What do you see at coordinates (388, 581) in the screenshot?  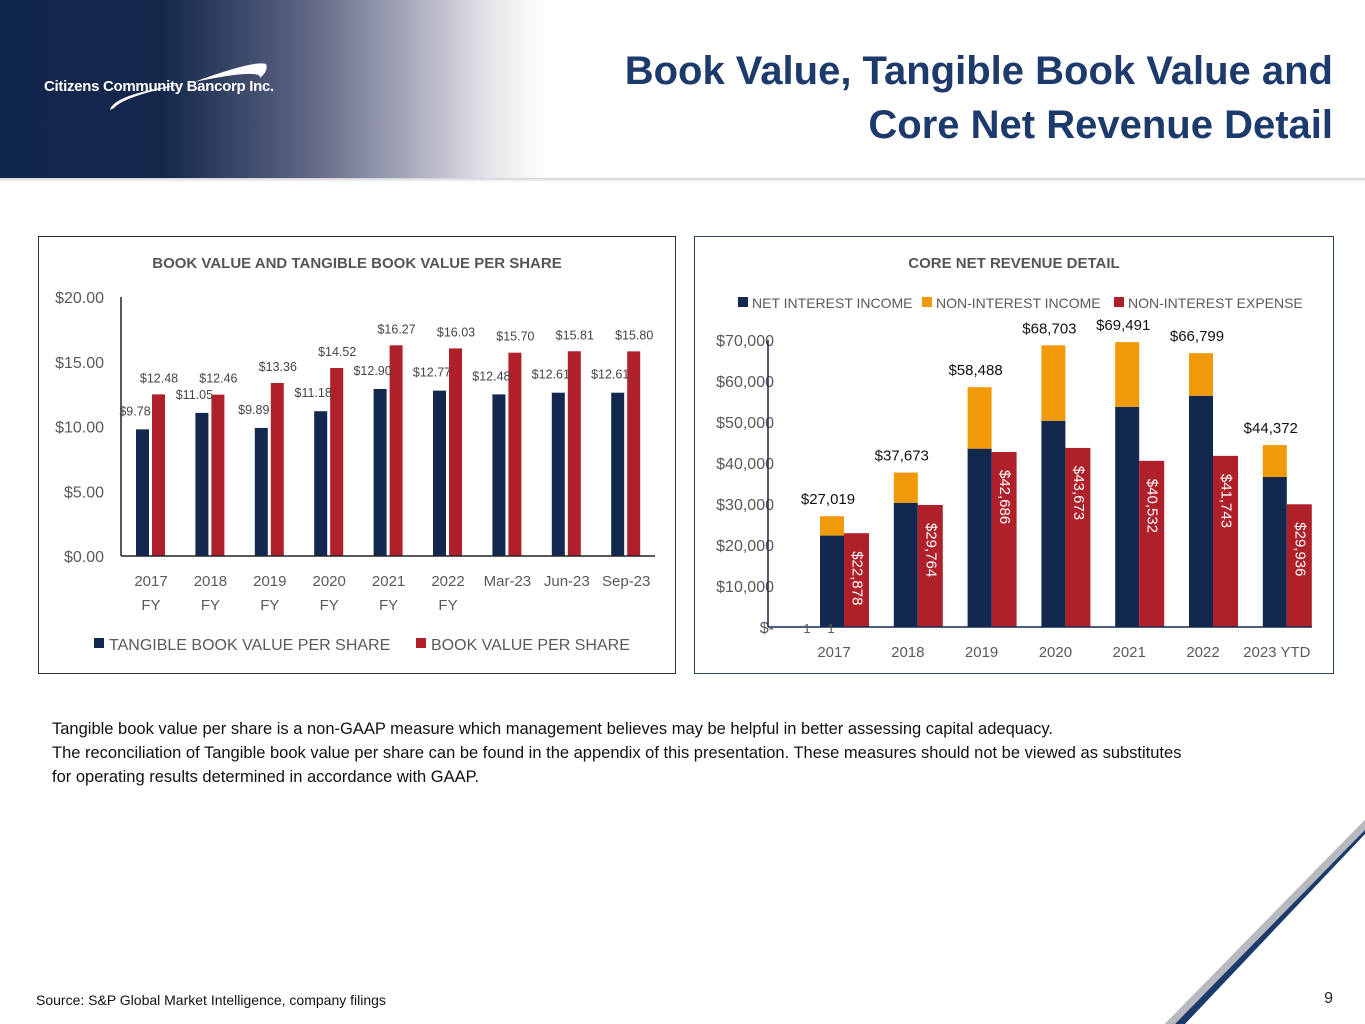 I see `x-tick-label: 2021` at bounding box center [388, 581].